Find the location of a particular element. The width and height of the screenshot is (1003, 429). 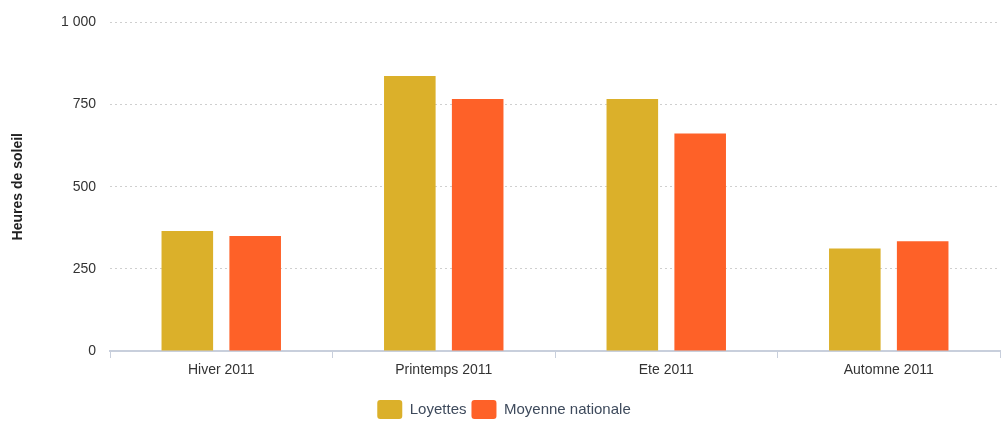

y-tick-label: 1 000 is located at coordinates (78, 21).